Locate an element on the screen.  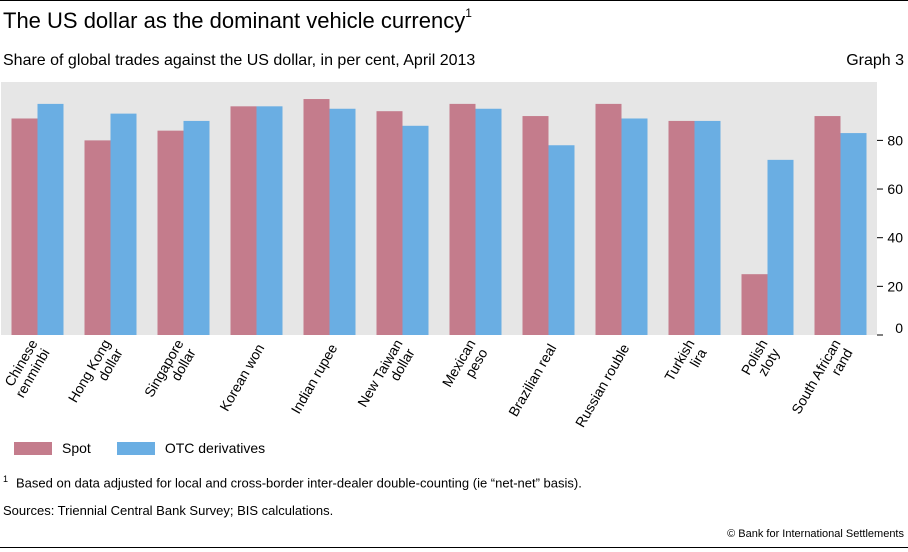
y-tick-label-60: 60 is located at coordinates (895, 189).